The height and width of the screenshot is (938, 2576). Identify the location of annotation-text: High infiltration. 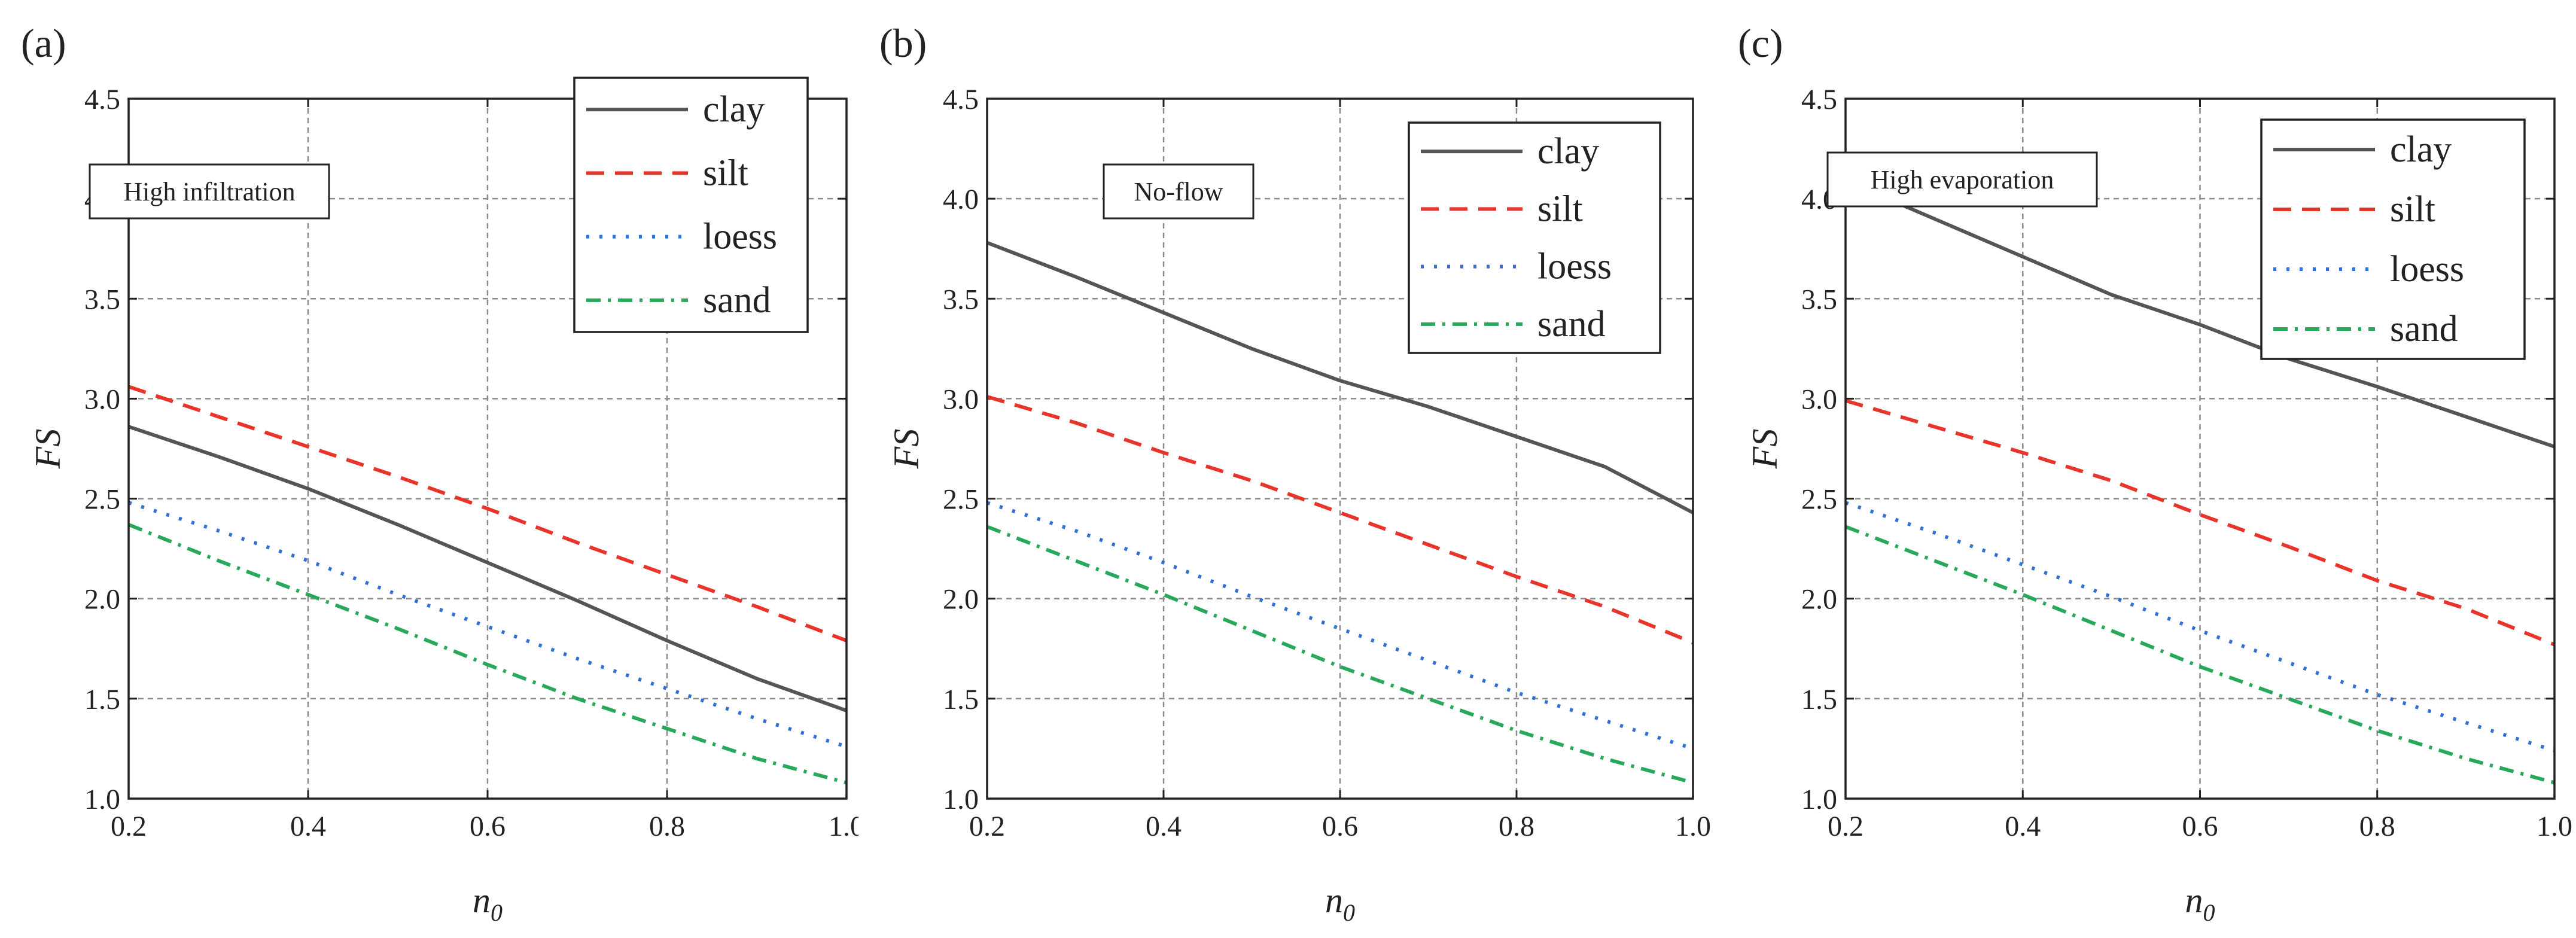
(209, 191).